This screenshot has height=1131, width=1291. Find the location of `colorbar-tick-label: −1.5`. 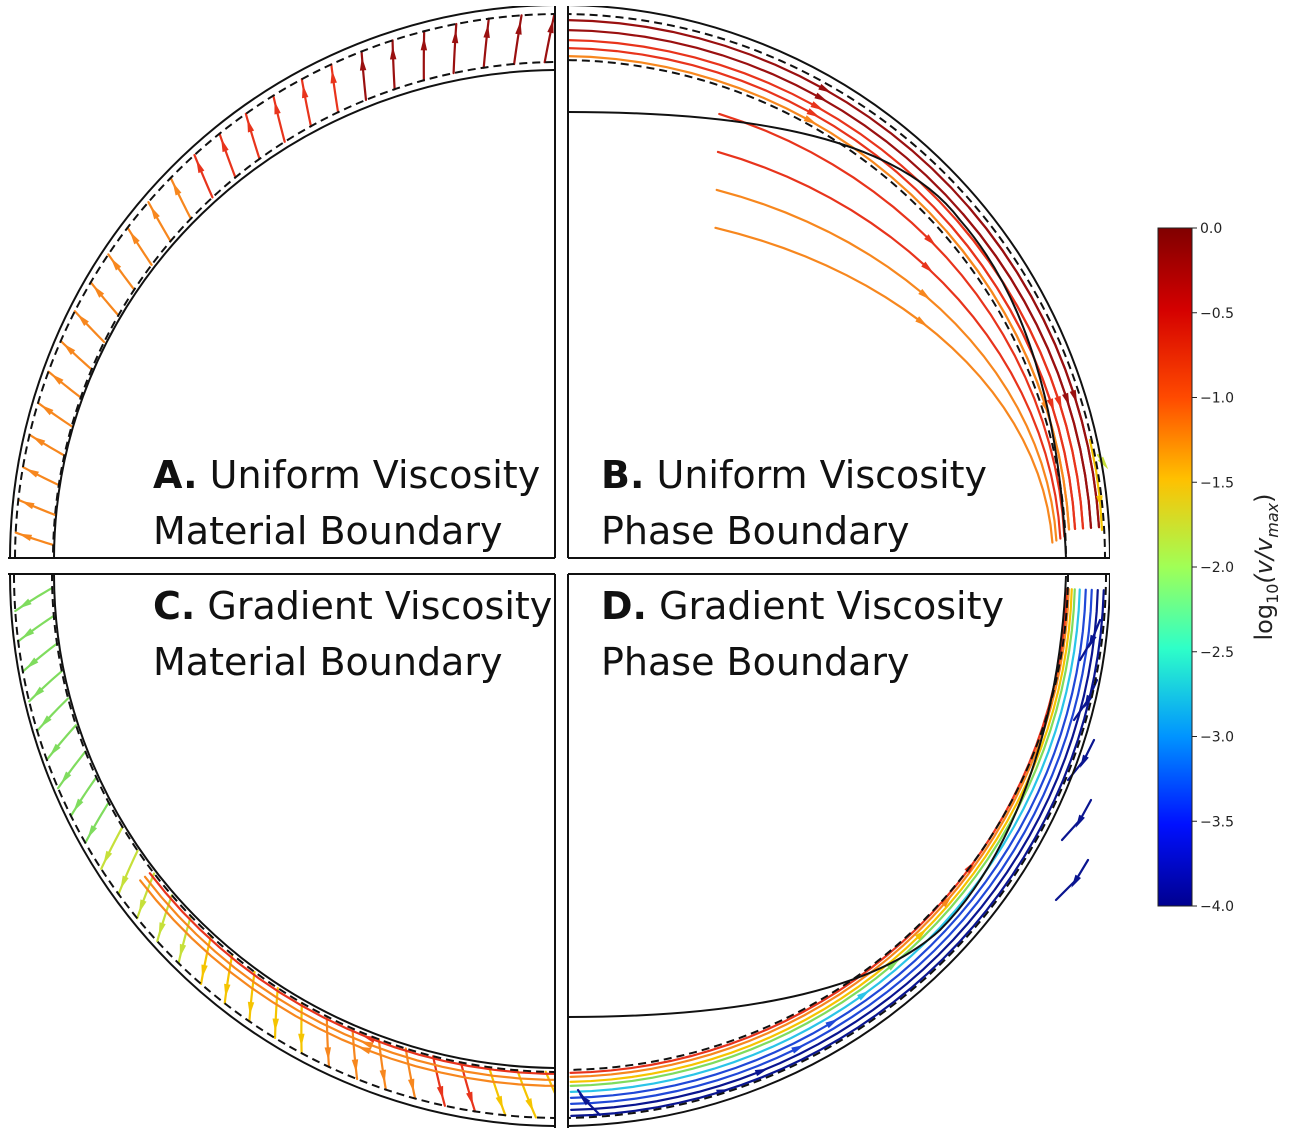

colorbar-tick-label: −1.5 is located at coordinates (1217, 483).